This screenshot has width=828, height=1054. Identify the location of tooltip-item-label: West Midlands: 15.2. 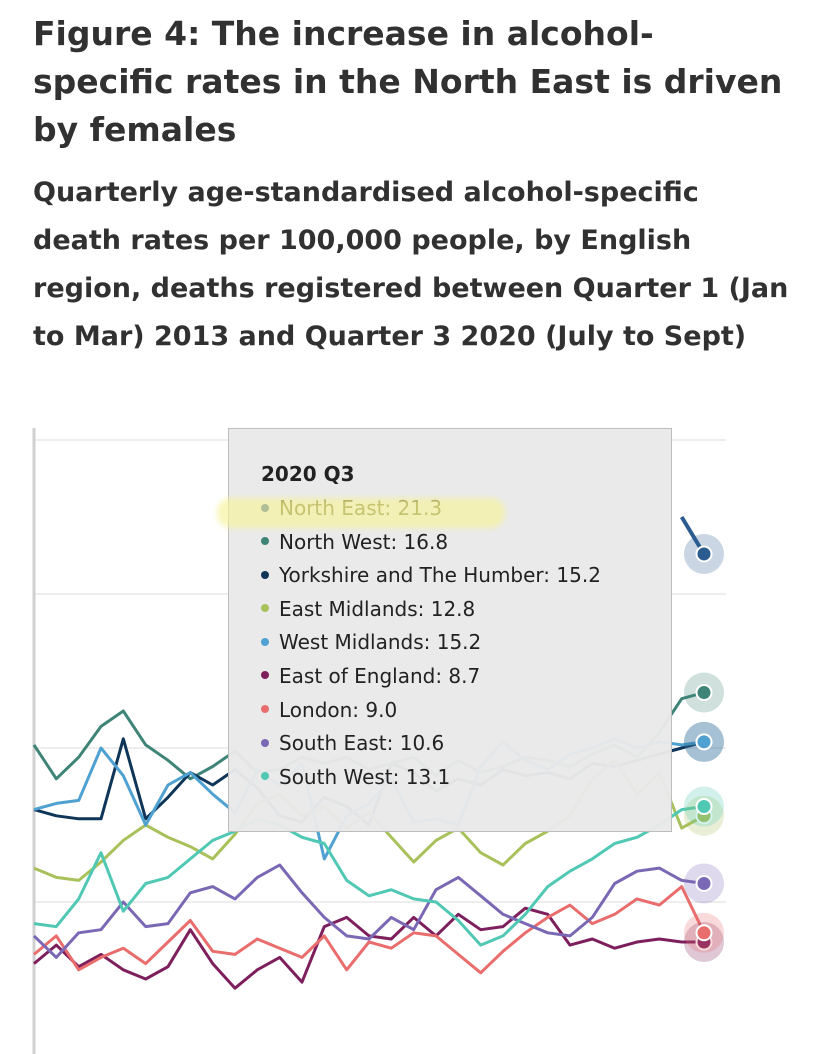
(380, 642).